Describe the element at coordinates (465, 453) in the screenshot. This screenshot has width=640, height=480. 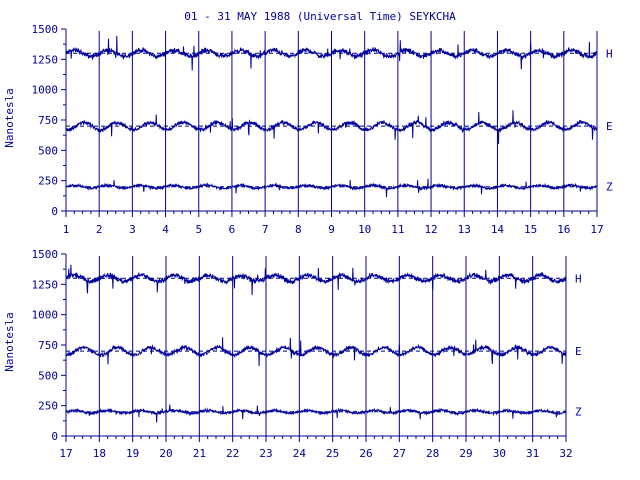
I see `x-tick-label: 29` at that location.